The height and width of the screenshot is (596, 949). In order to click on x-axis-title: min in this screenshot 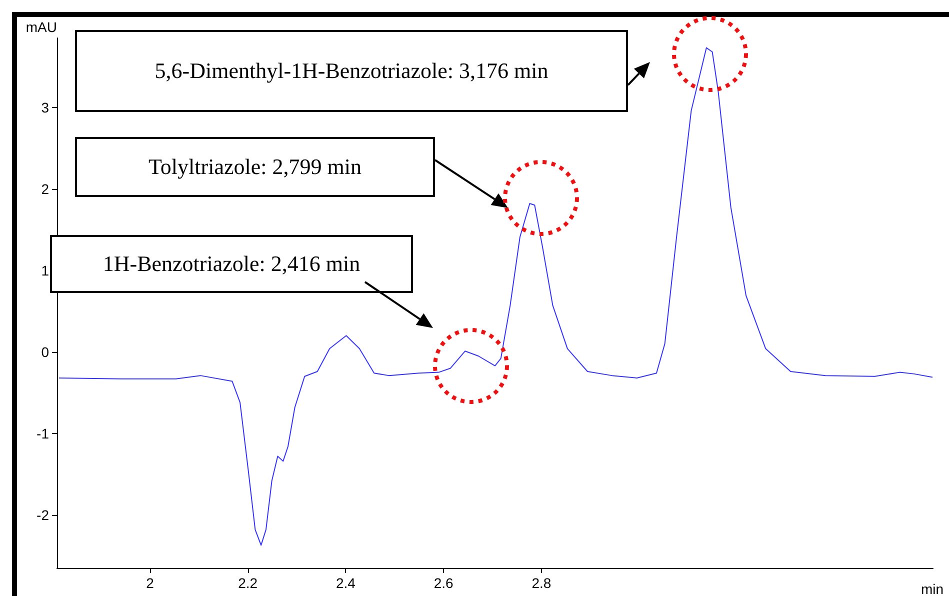, I will do `click(932, 588)`.